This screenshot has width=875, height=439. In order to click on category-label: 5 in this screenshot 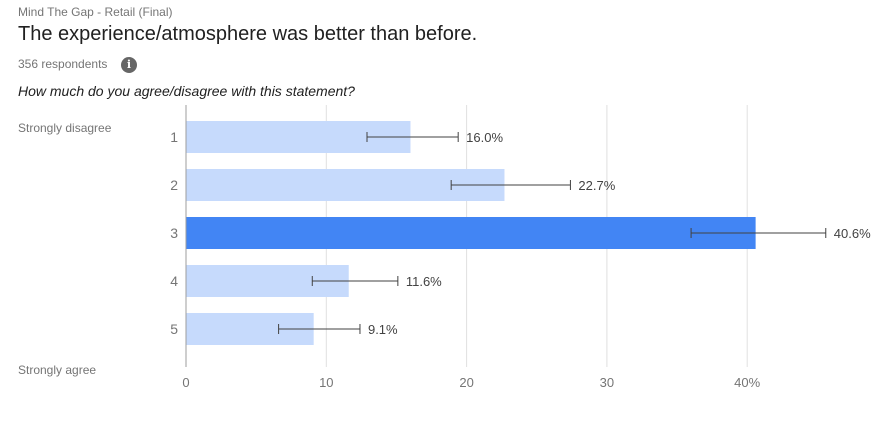, I will do `click(174, 329)`.